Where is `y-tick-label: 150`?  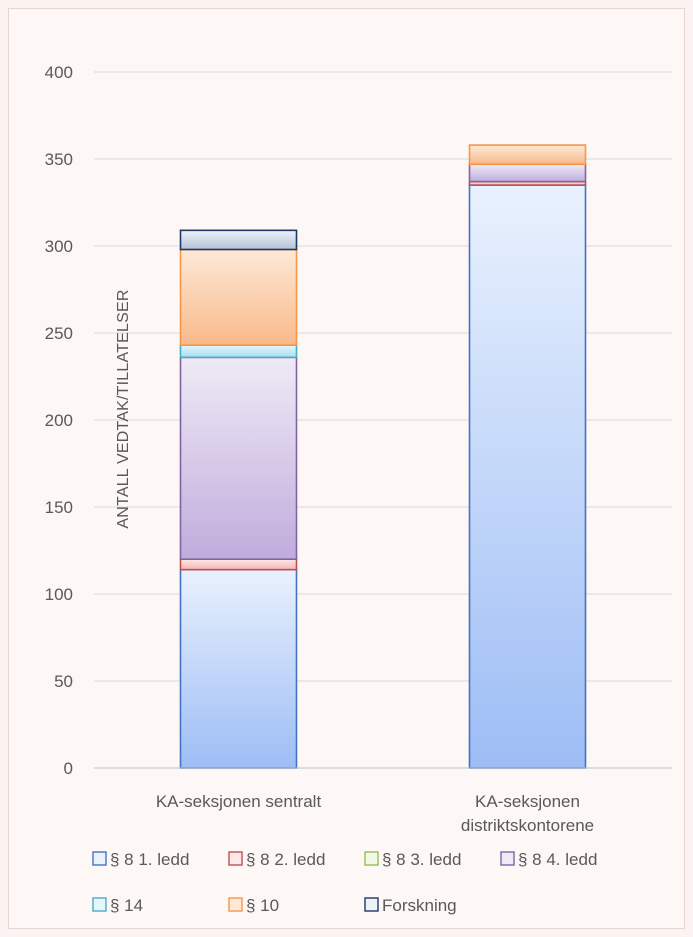
y-tick-label: 150 is located at coordinates (59, 507).